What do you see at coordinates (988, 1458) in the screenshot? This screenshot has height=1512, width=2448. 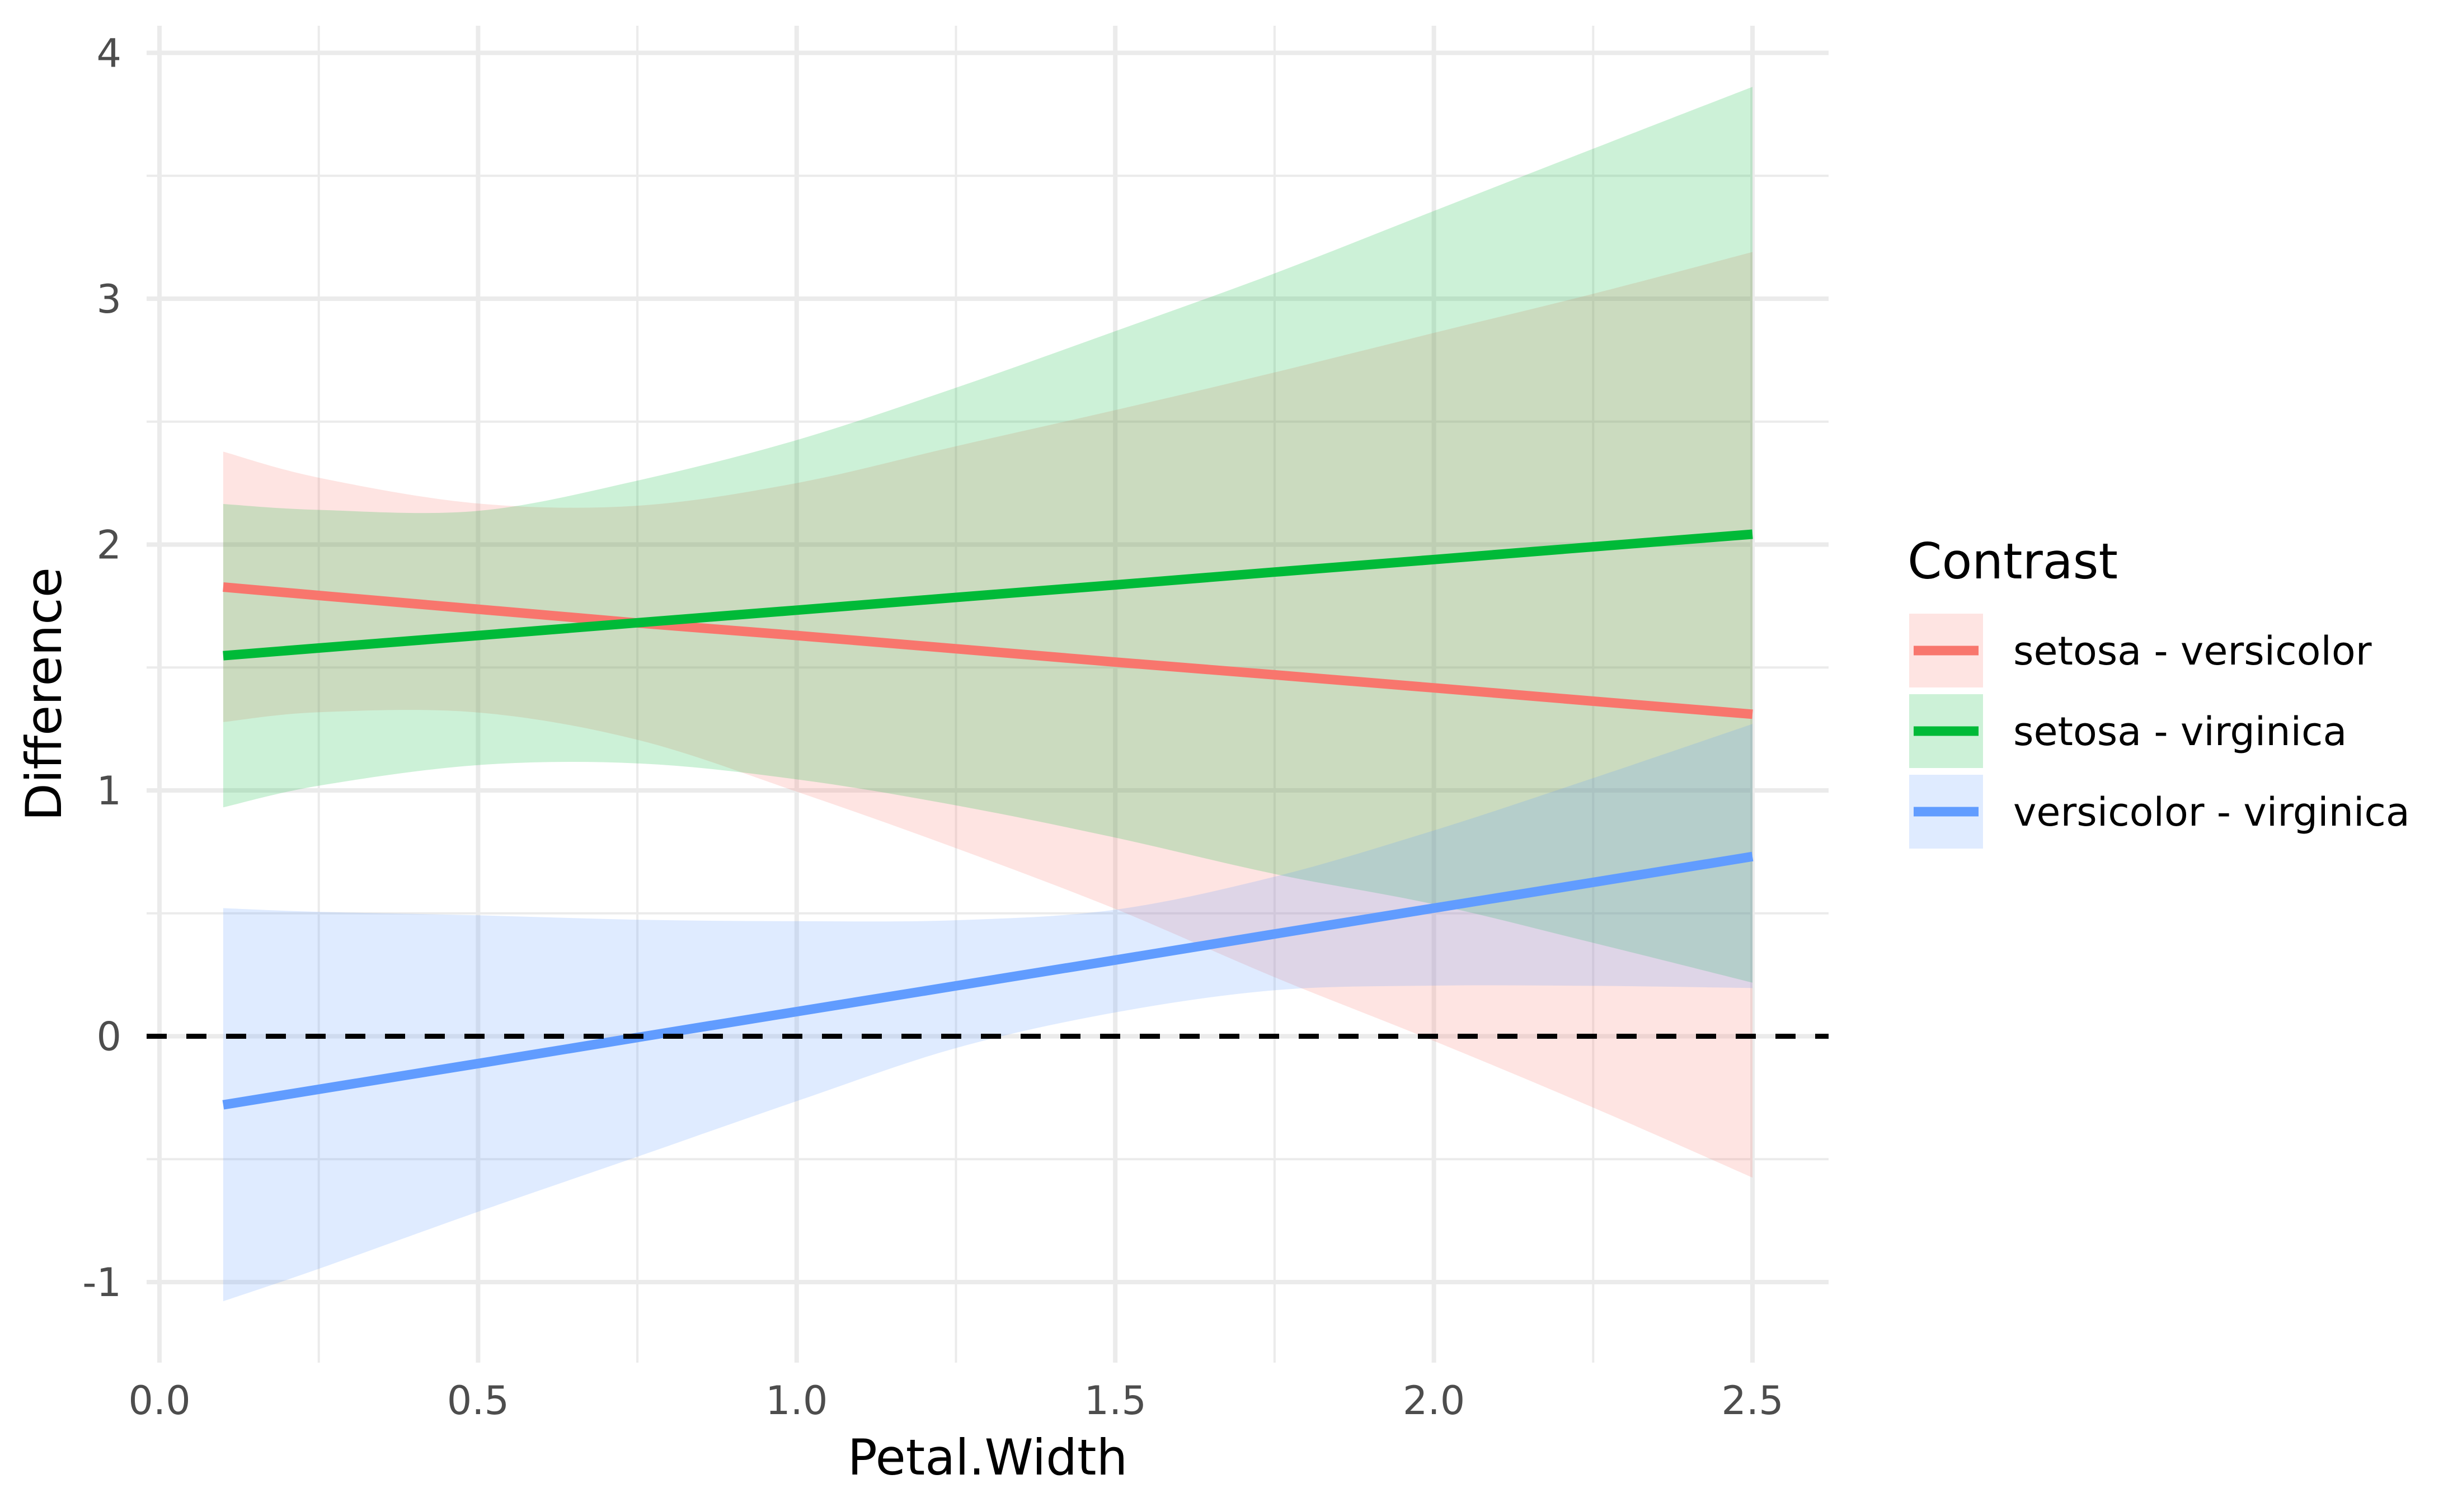 I see `x-axis-title: Petal.Width` at bounding box center [988, 1458].